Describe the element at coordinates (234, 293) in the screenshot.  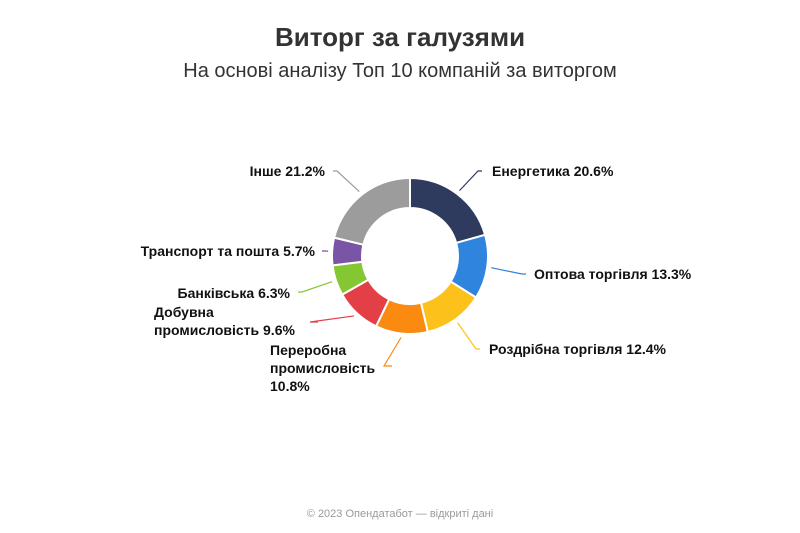
I see `slice-label-6: Банківська 6.3%` at that location.